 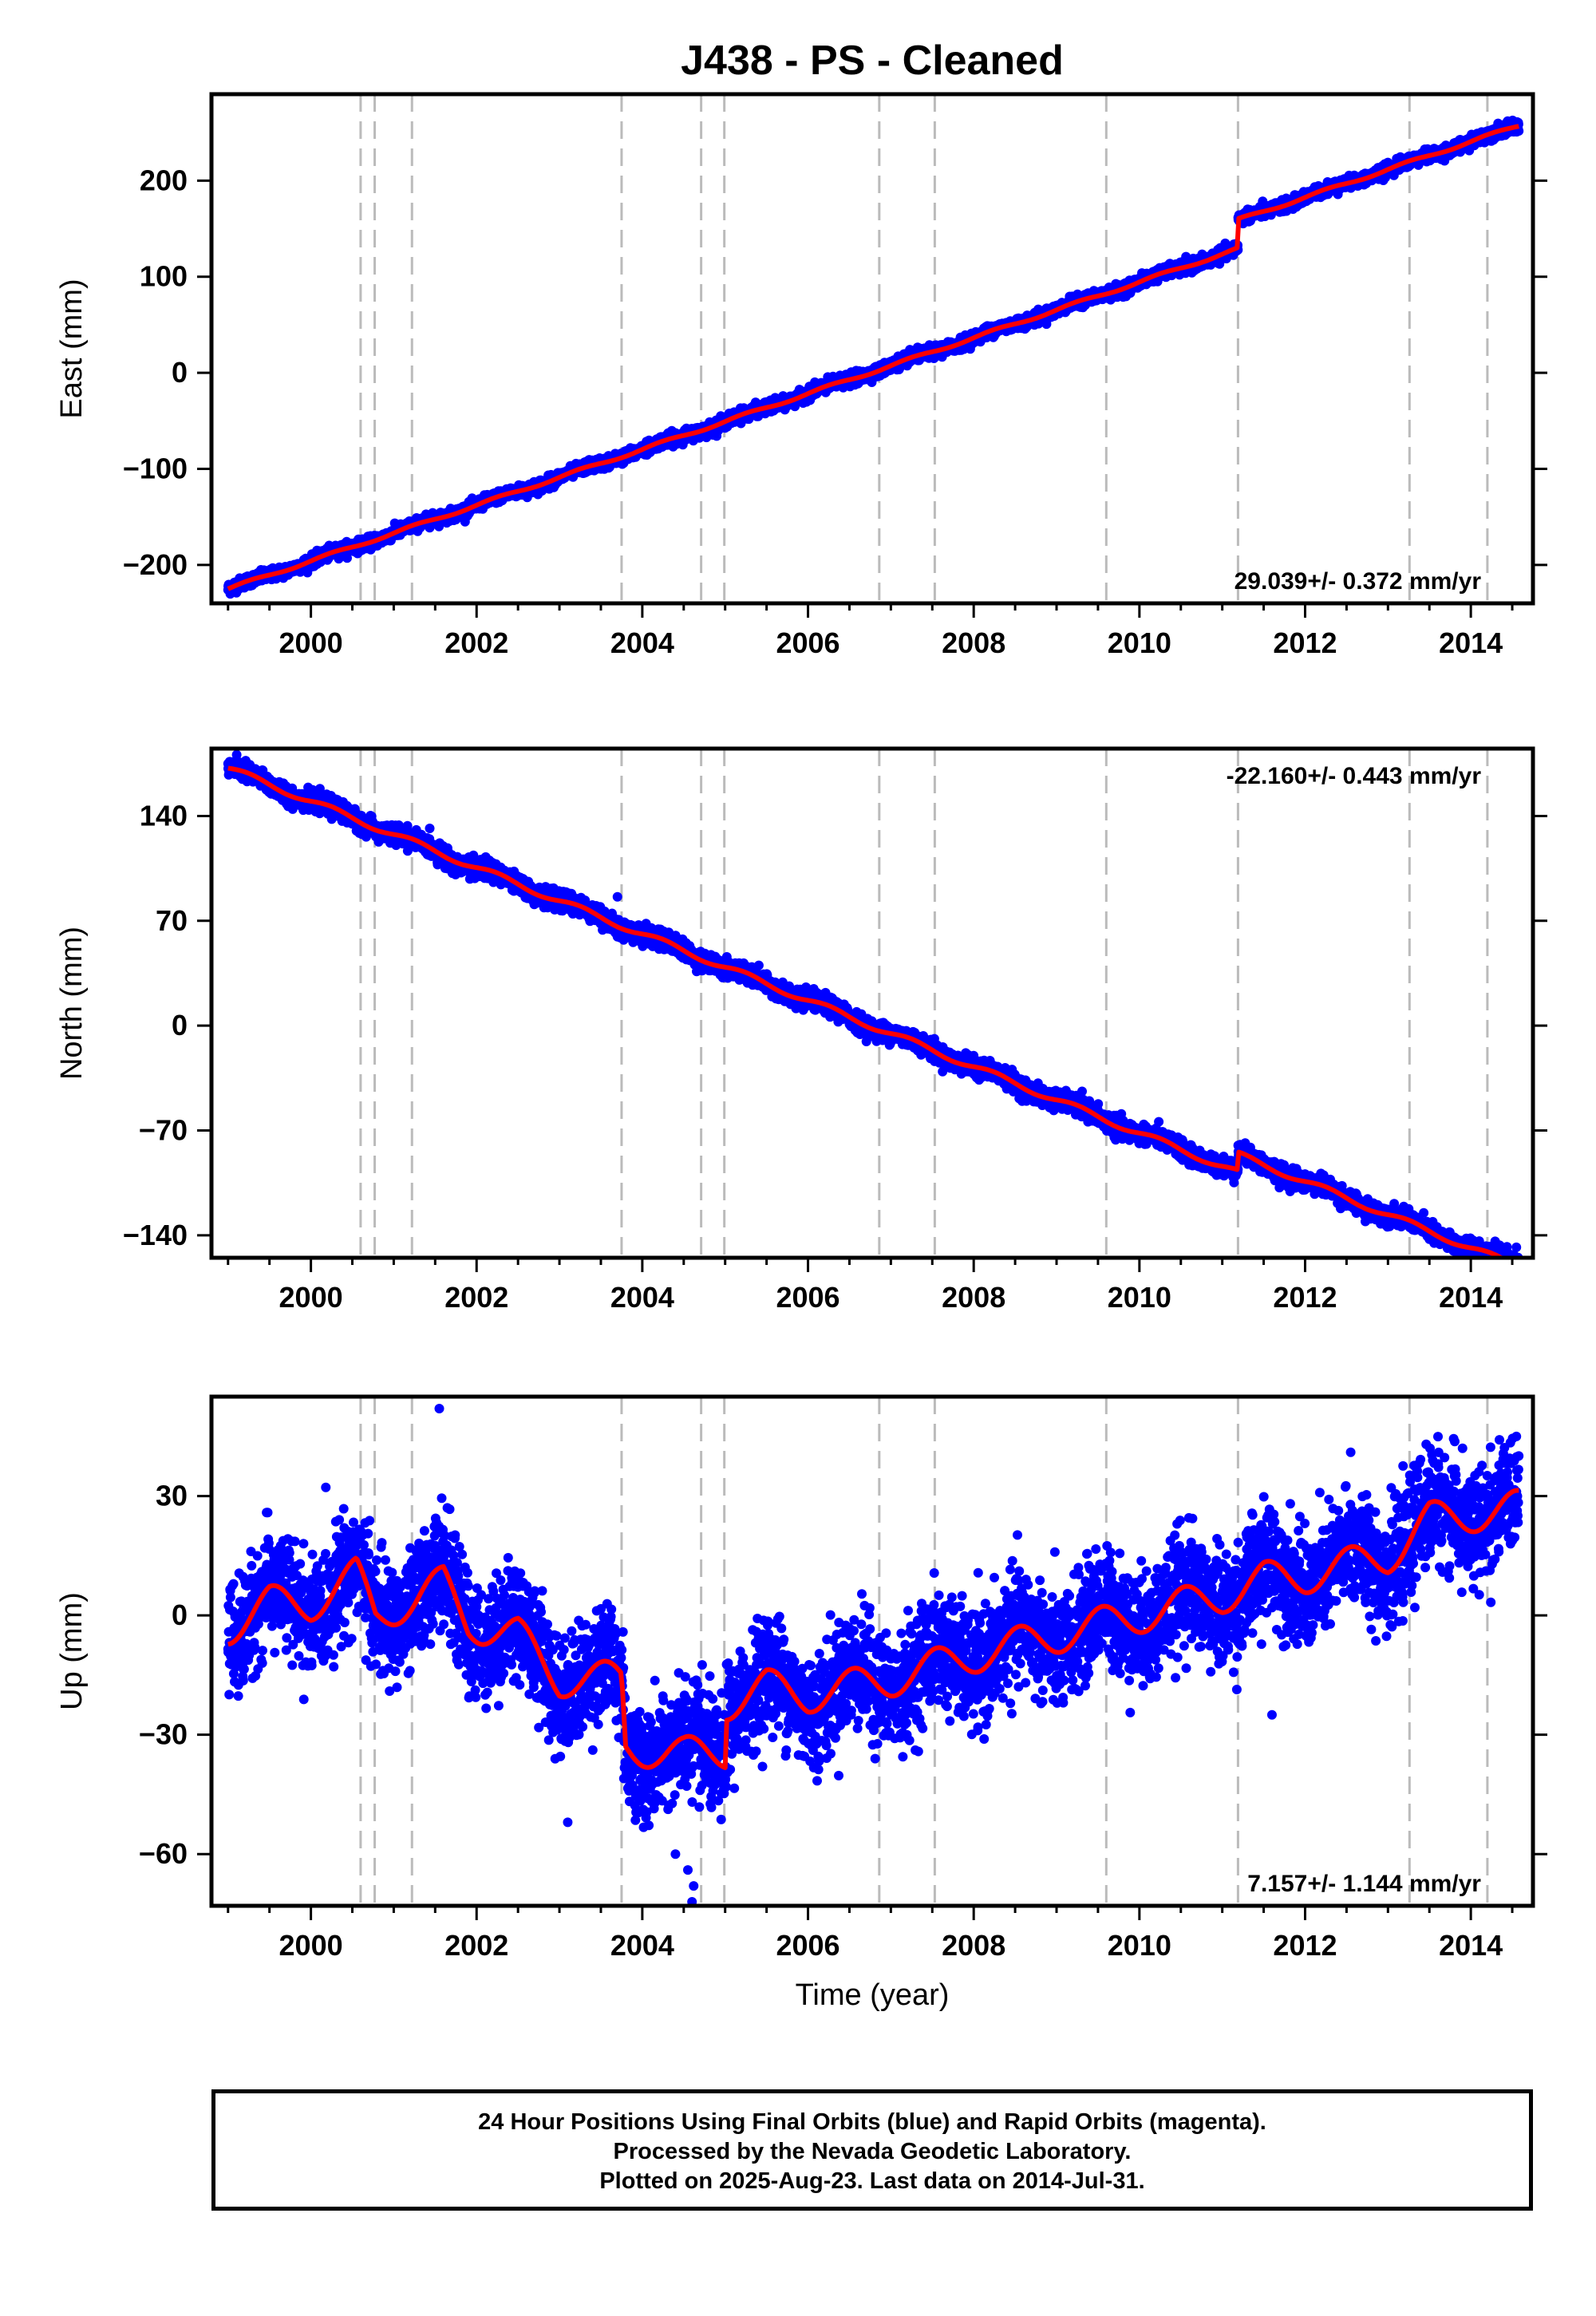 What do you see at coordinates (873, 1995) in the screenshot?
I see `x-axis-label: Time (year)` at bounding box center [873, 1995].